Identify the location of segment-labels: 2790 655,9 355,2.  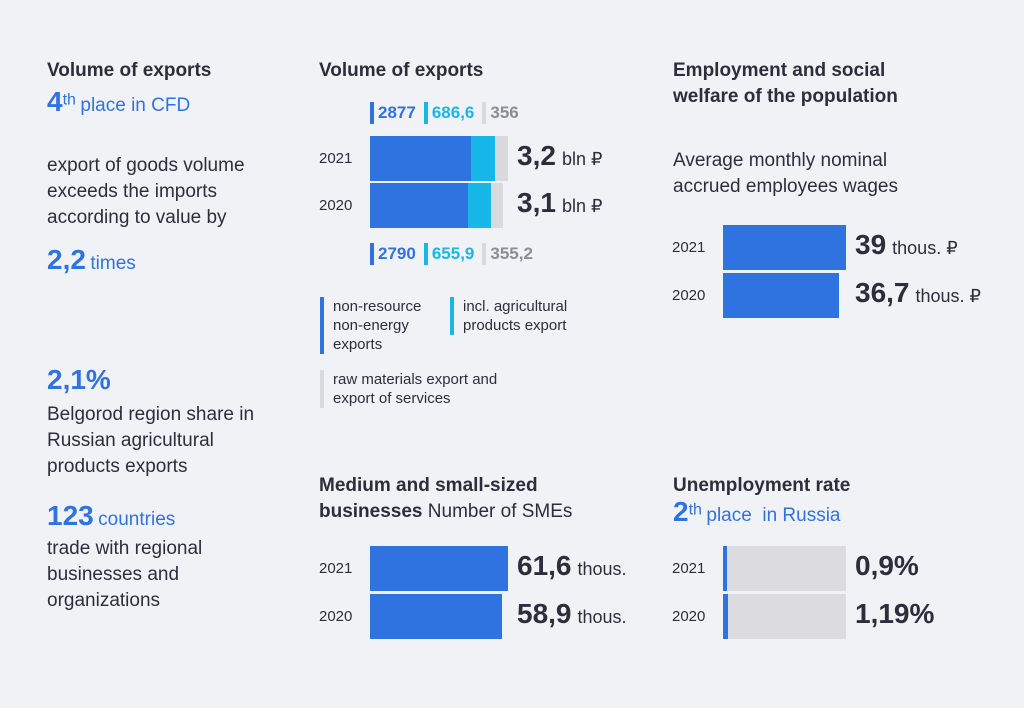
(451, 254).